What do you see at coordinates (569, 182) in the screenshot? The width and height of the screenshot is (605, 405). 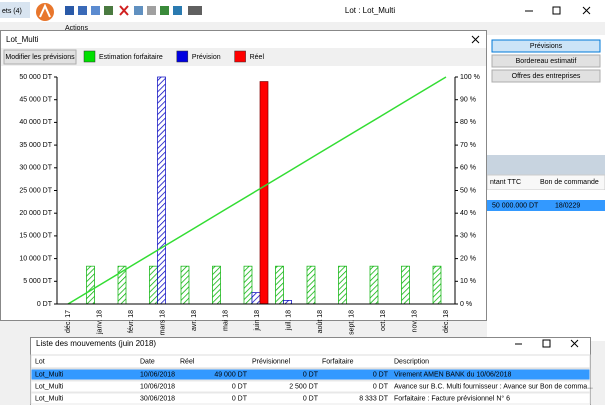 I see `grid-header-cell: Bon de commande` at bounding box center [569, 182].